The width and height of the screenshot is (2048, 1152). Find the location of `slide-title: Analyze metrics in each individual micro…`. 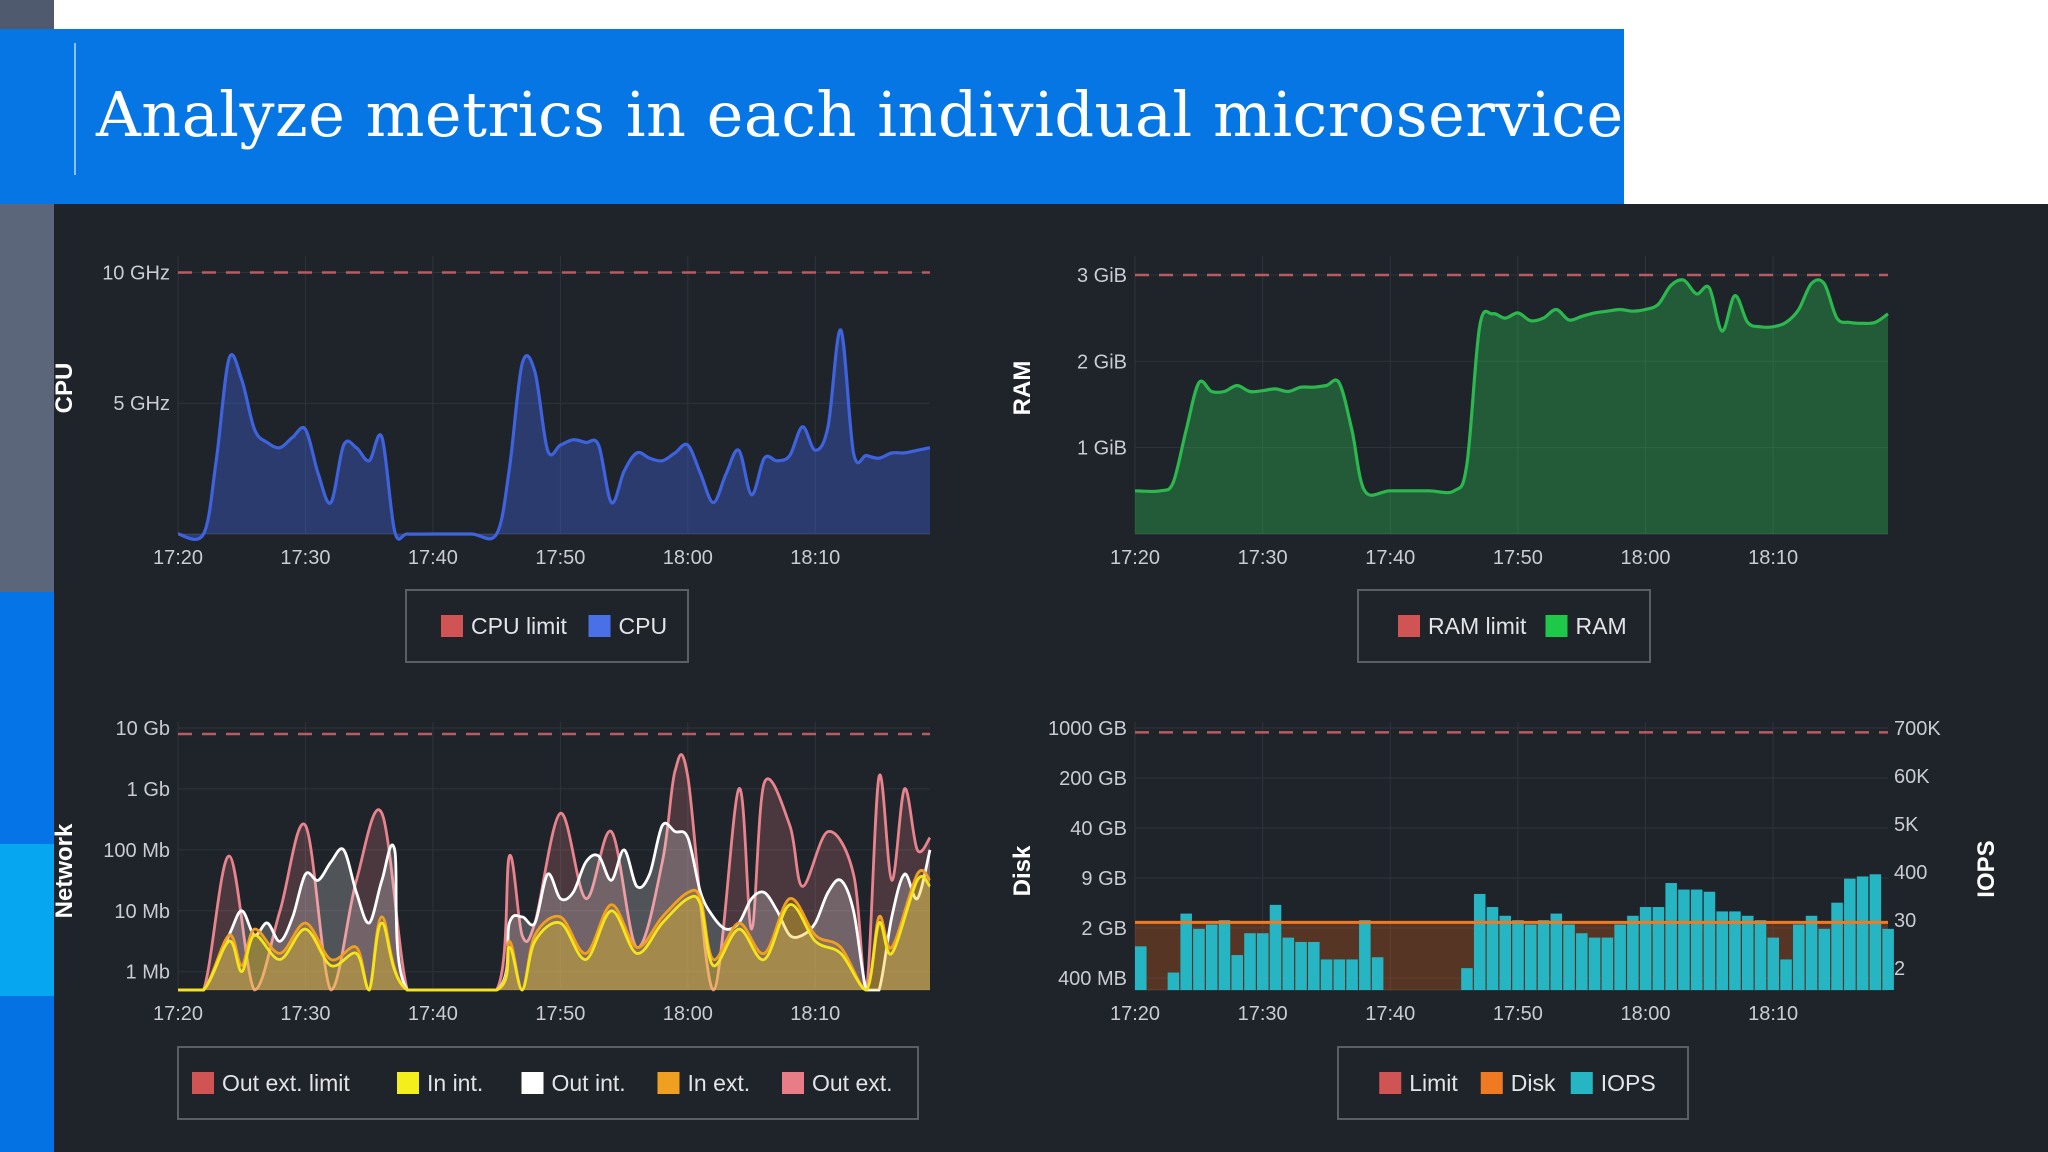

slide-title: Analyze metrics in each individual micro… is located at coordinates (860, 114).